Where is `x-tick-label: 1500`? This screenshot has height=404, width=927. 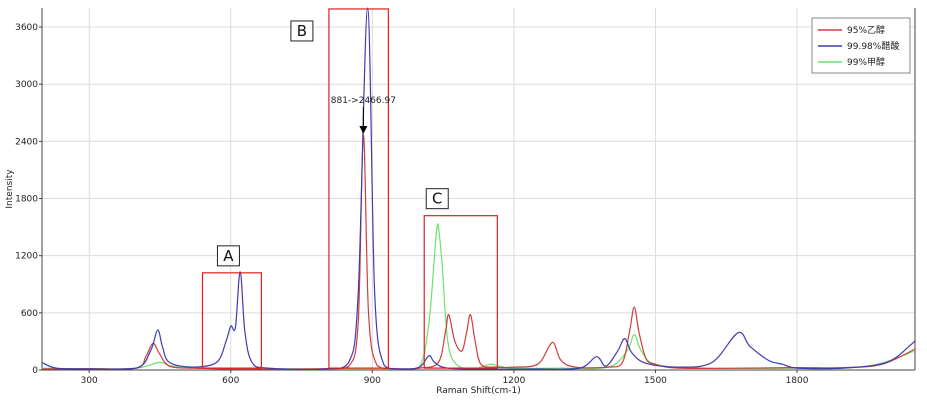 x-tick-label: 1500 is located at coordinates (655, 381).